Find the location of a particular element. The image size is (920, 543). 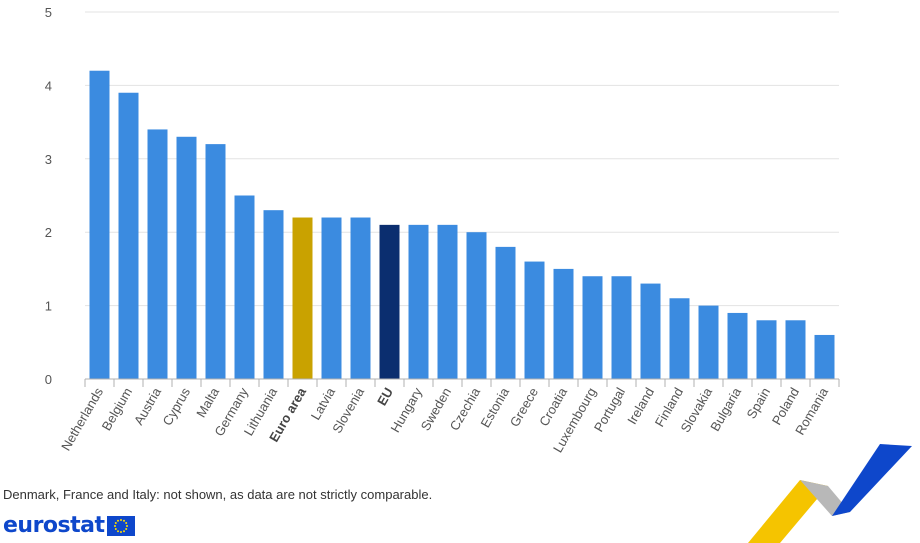

y-tick-label: 5 is located at coordinates (48, 12).